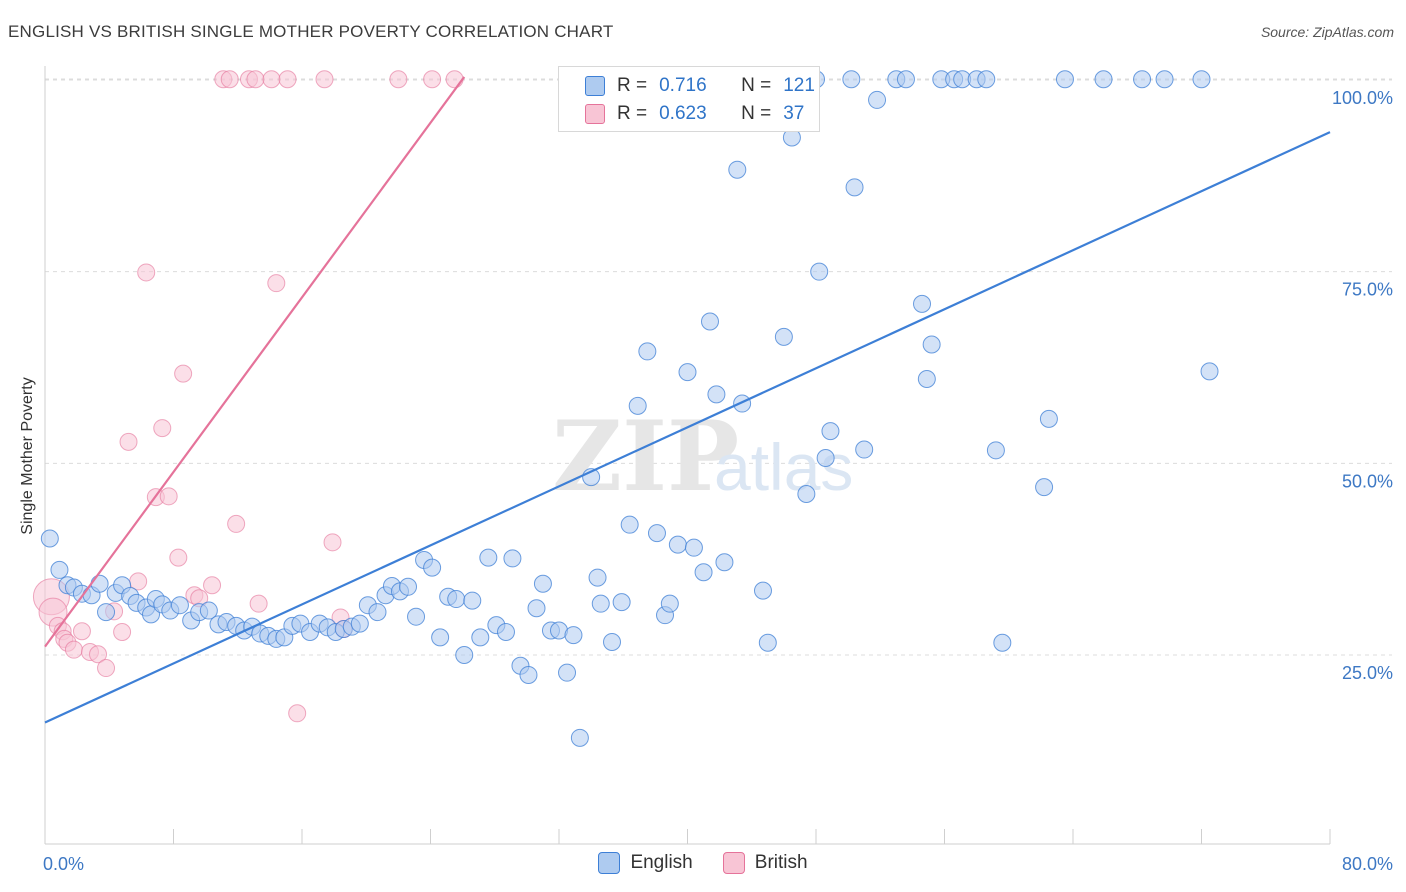 This screenshot has width=1406, height=892. What do you see at coordinates (1367, 290) in the screenshot?
I see `y-tick-label: 75.0%` at bounding box center [1367, 290].